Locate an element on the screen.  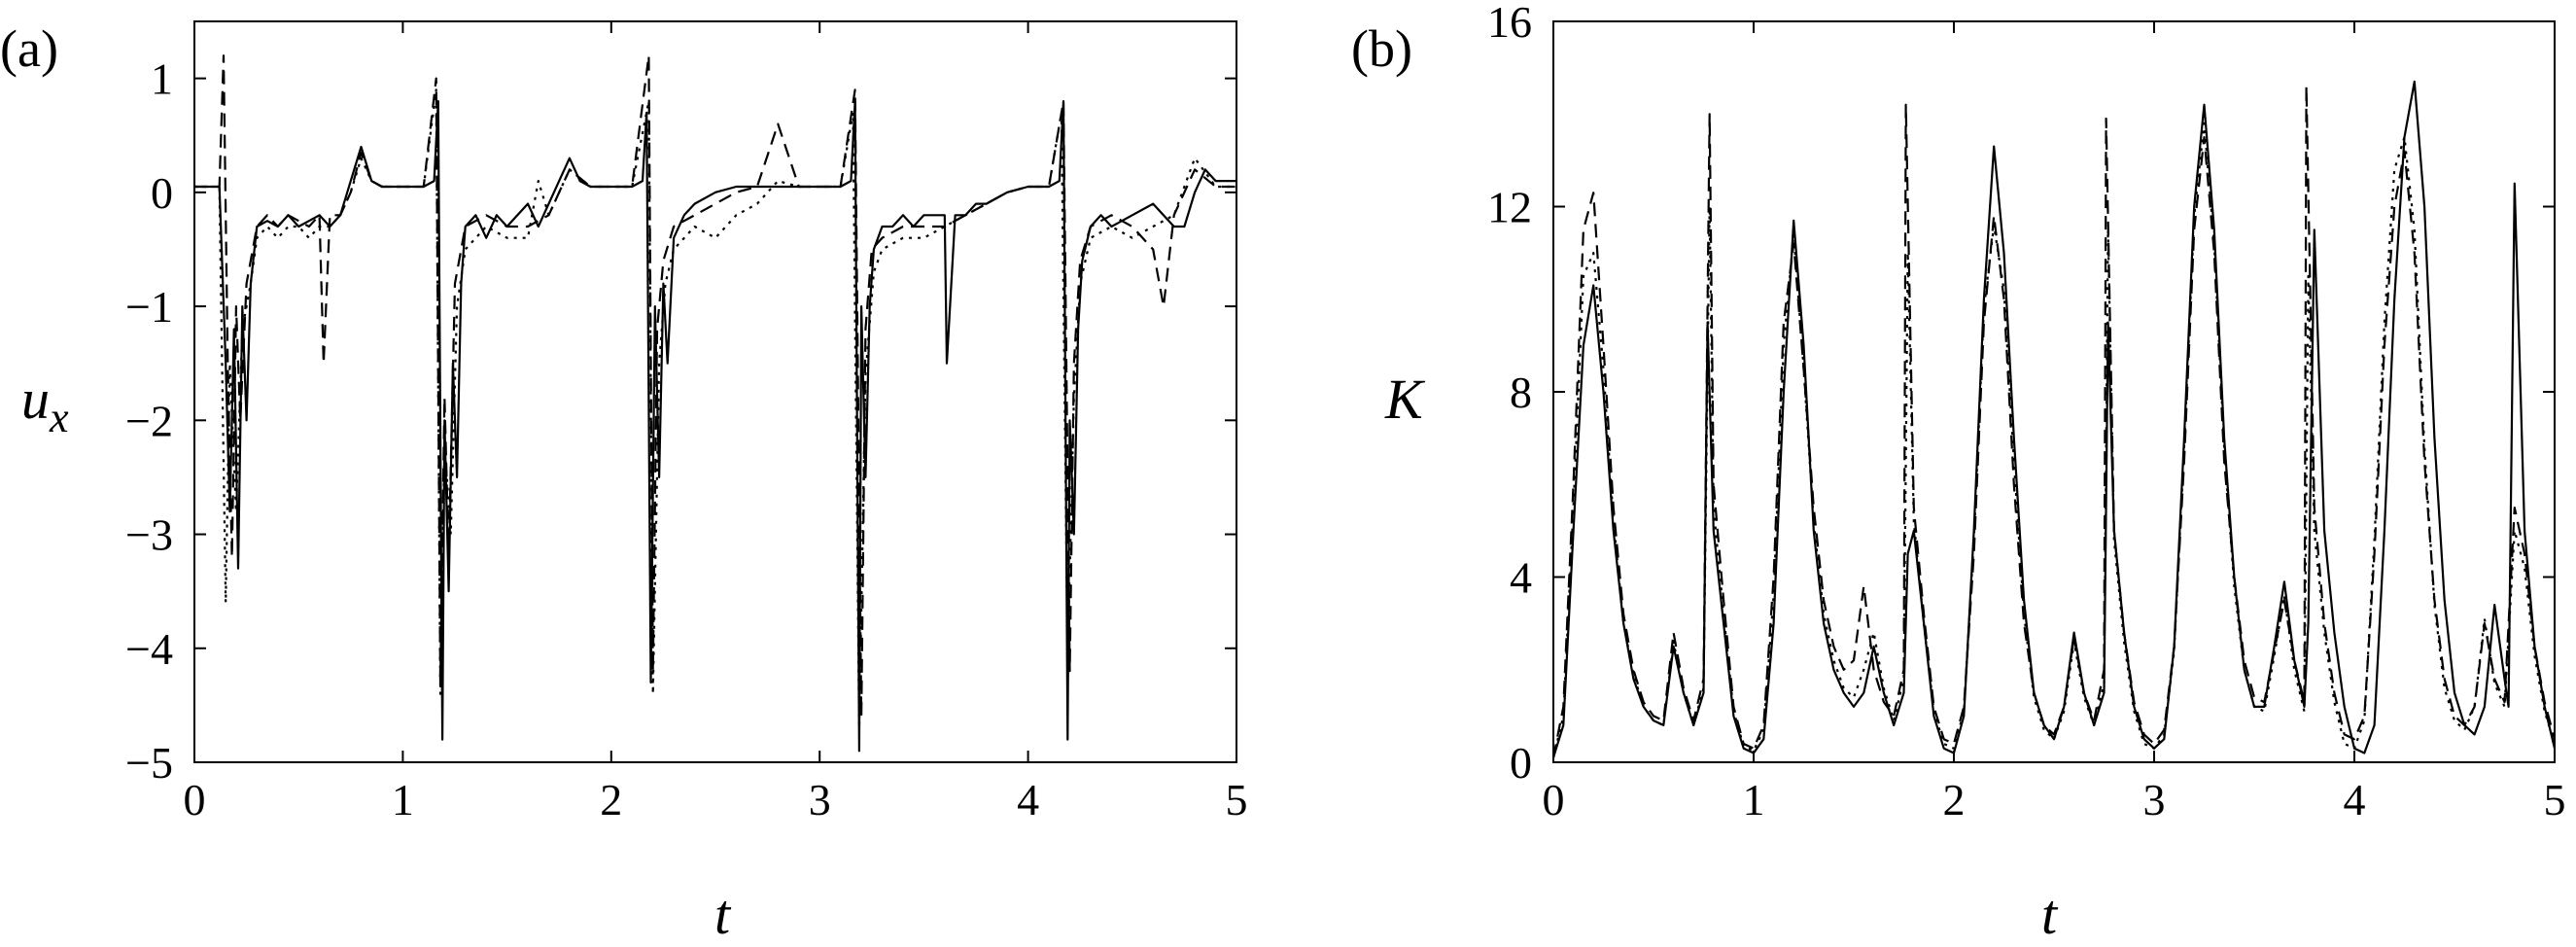
panel-label-a: (a) is located at coordinates (29, 48).